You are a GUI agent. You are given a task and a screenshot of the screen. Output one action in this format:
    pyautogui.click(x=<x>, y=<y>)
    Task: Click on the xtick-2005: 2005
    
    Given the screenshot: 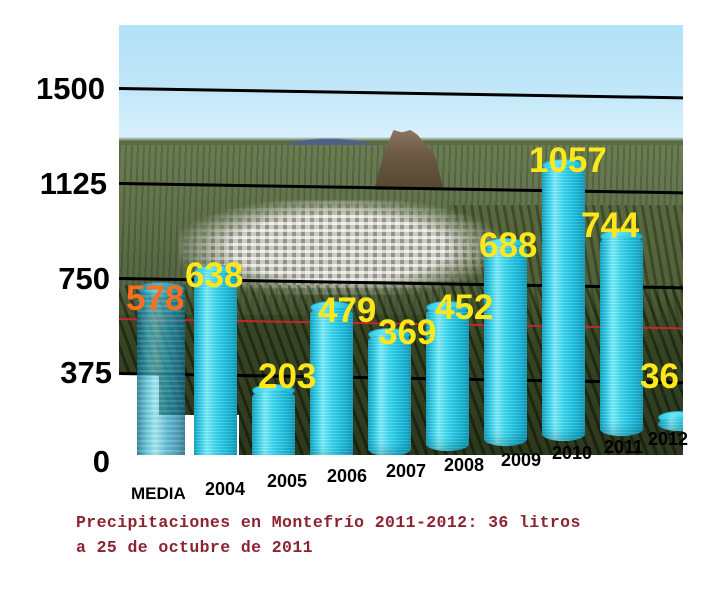 What is the action you would take?
    pyautogui.click(x=287, y=481)
    